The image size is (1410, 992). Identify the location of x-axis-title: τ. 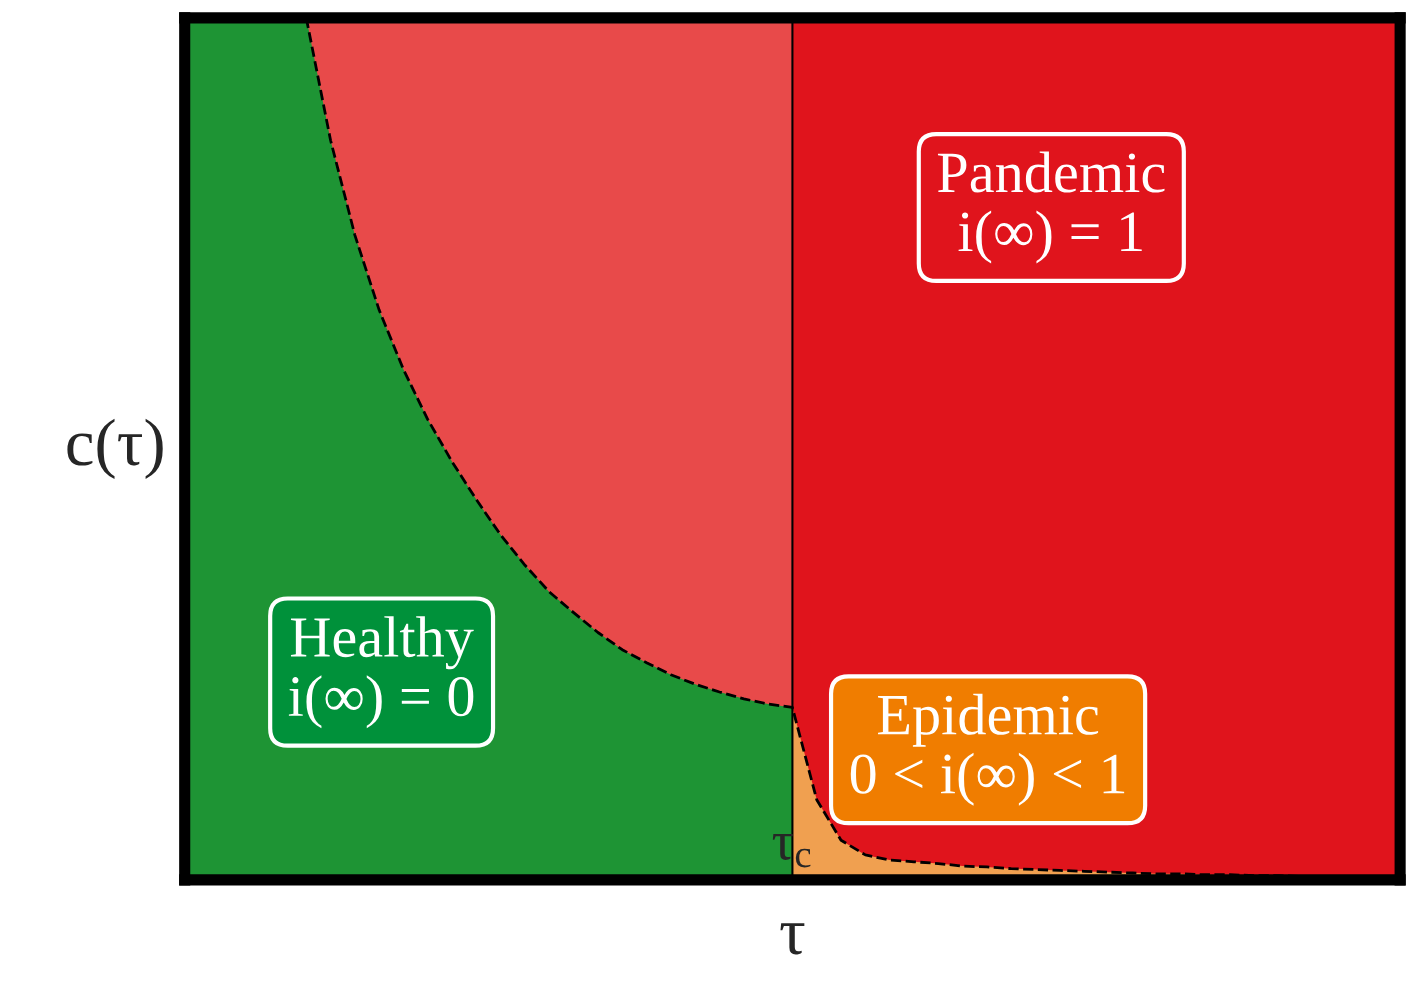
(792, 939).